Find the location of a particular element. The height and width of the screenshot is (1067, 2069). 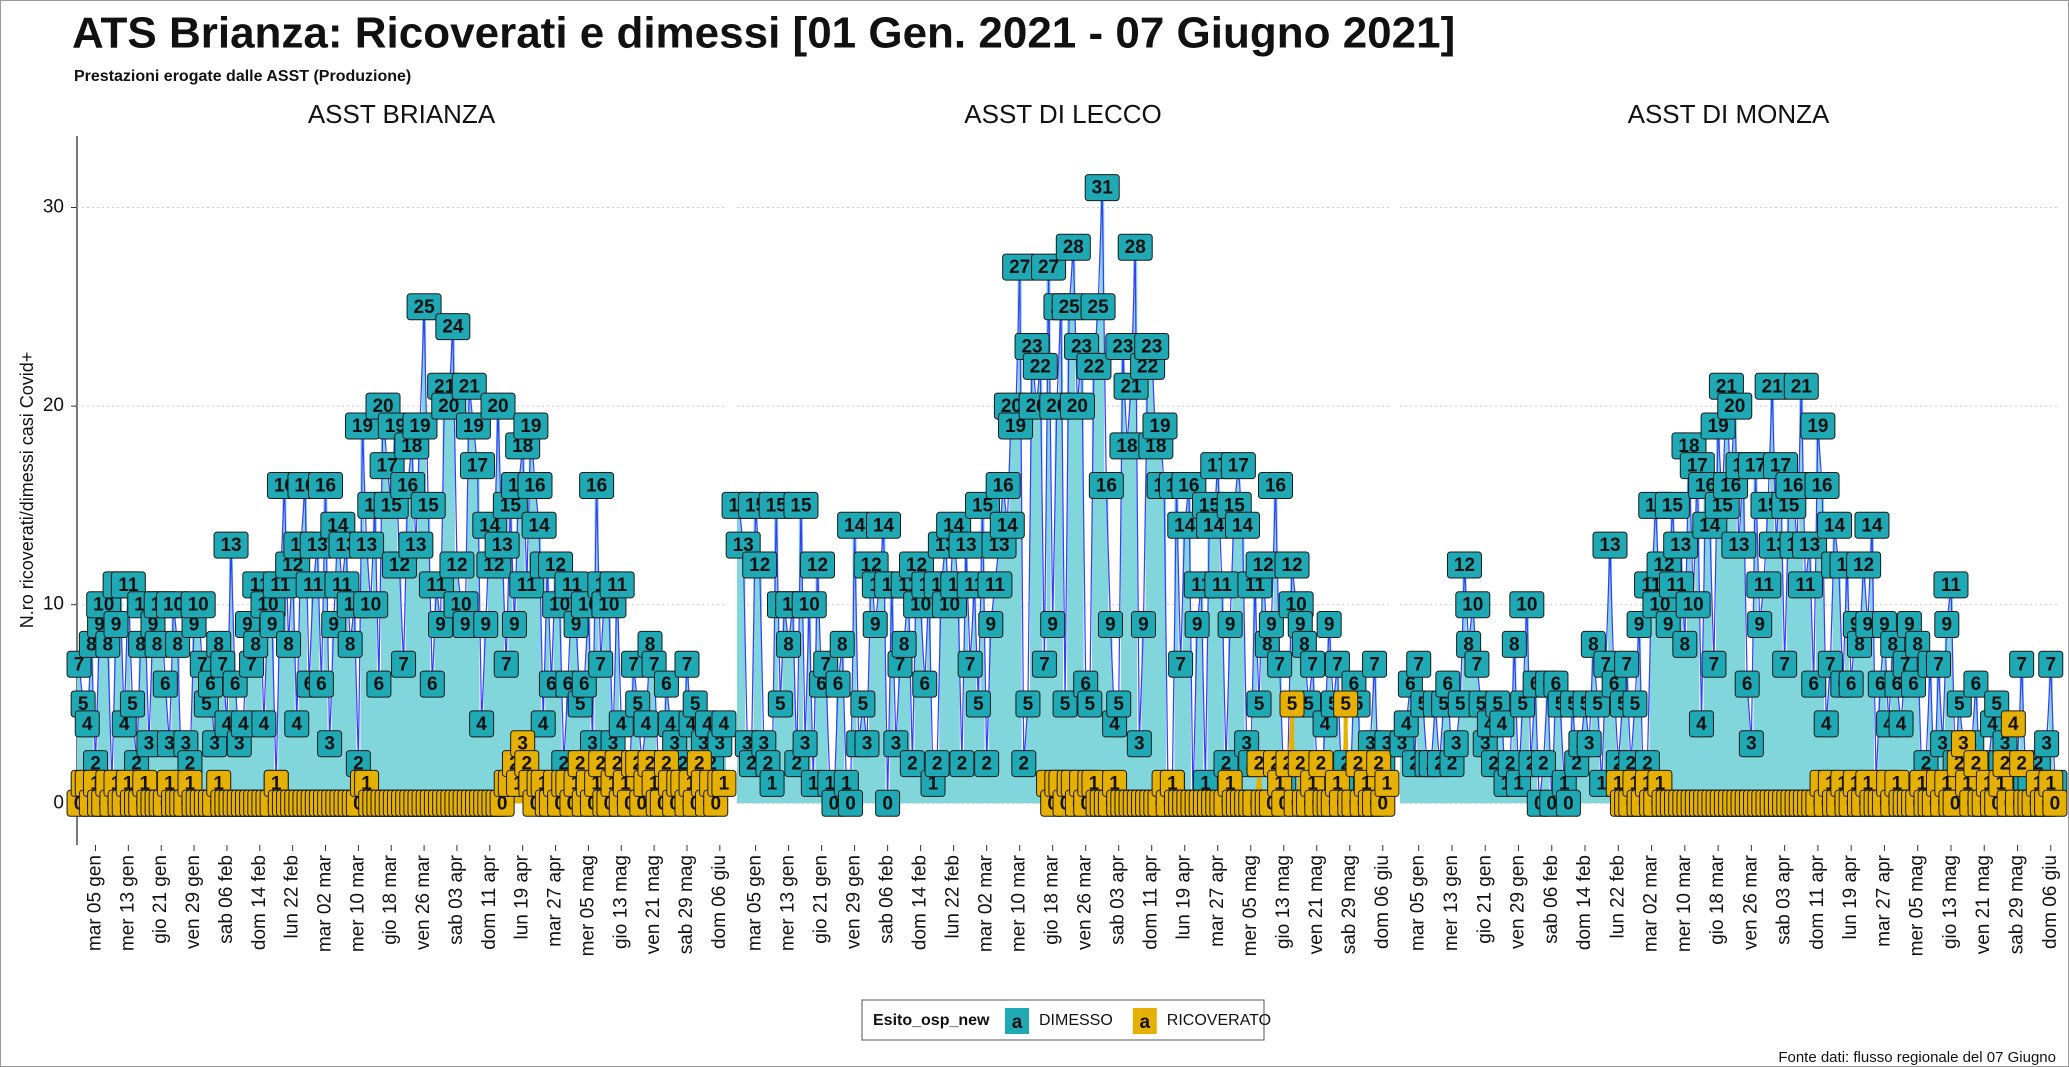

data-label: 20 is located at coordinates (1011, 406).